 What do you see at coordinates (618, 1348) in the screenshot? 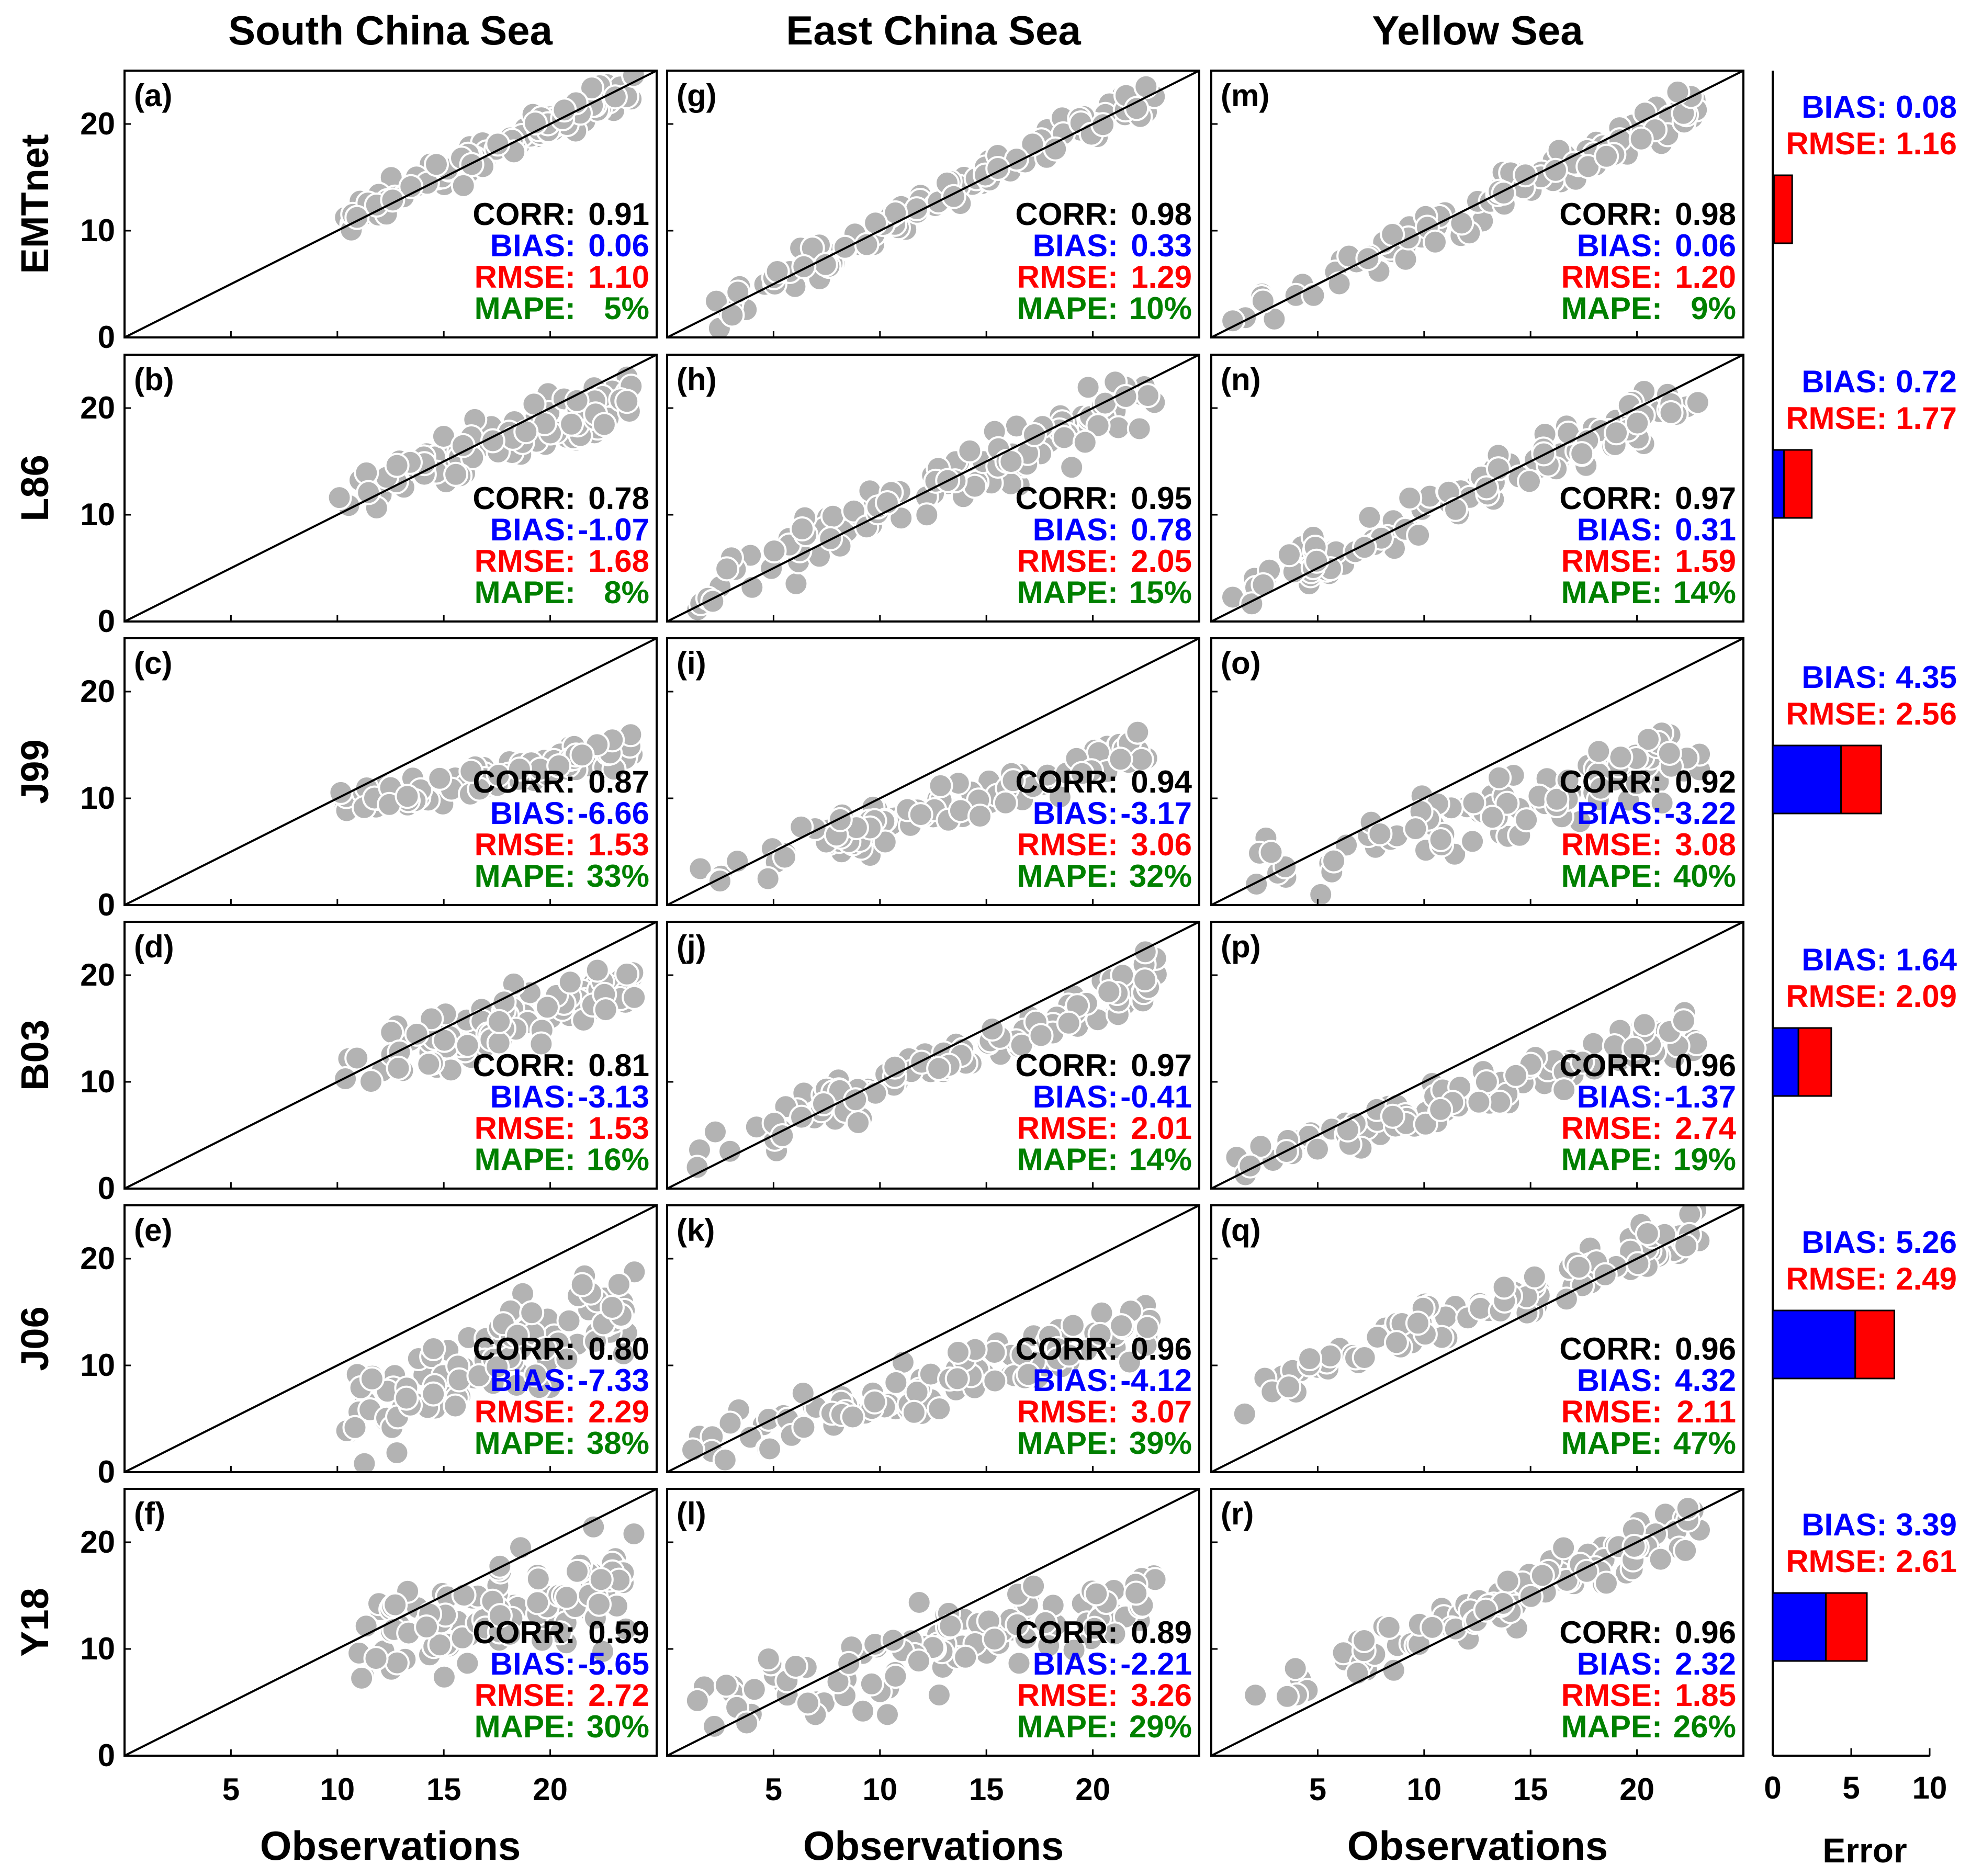
I see `metric-corr-value: 0.80` at bounding box center [618, 1348].